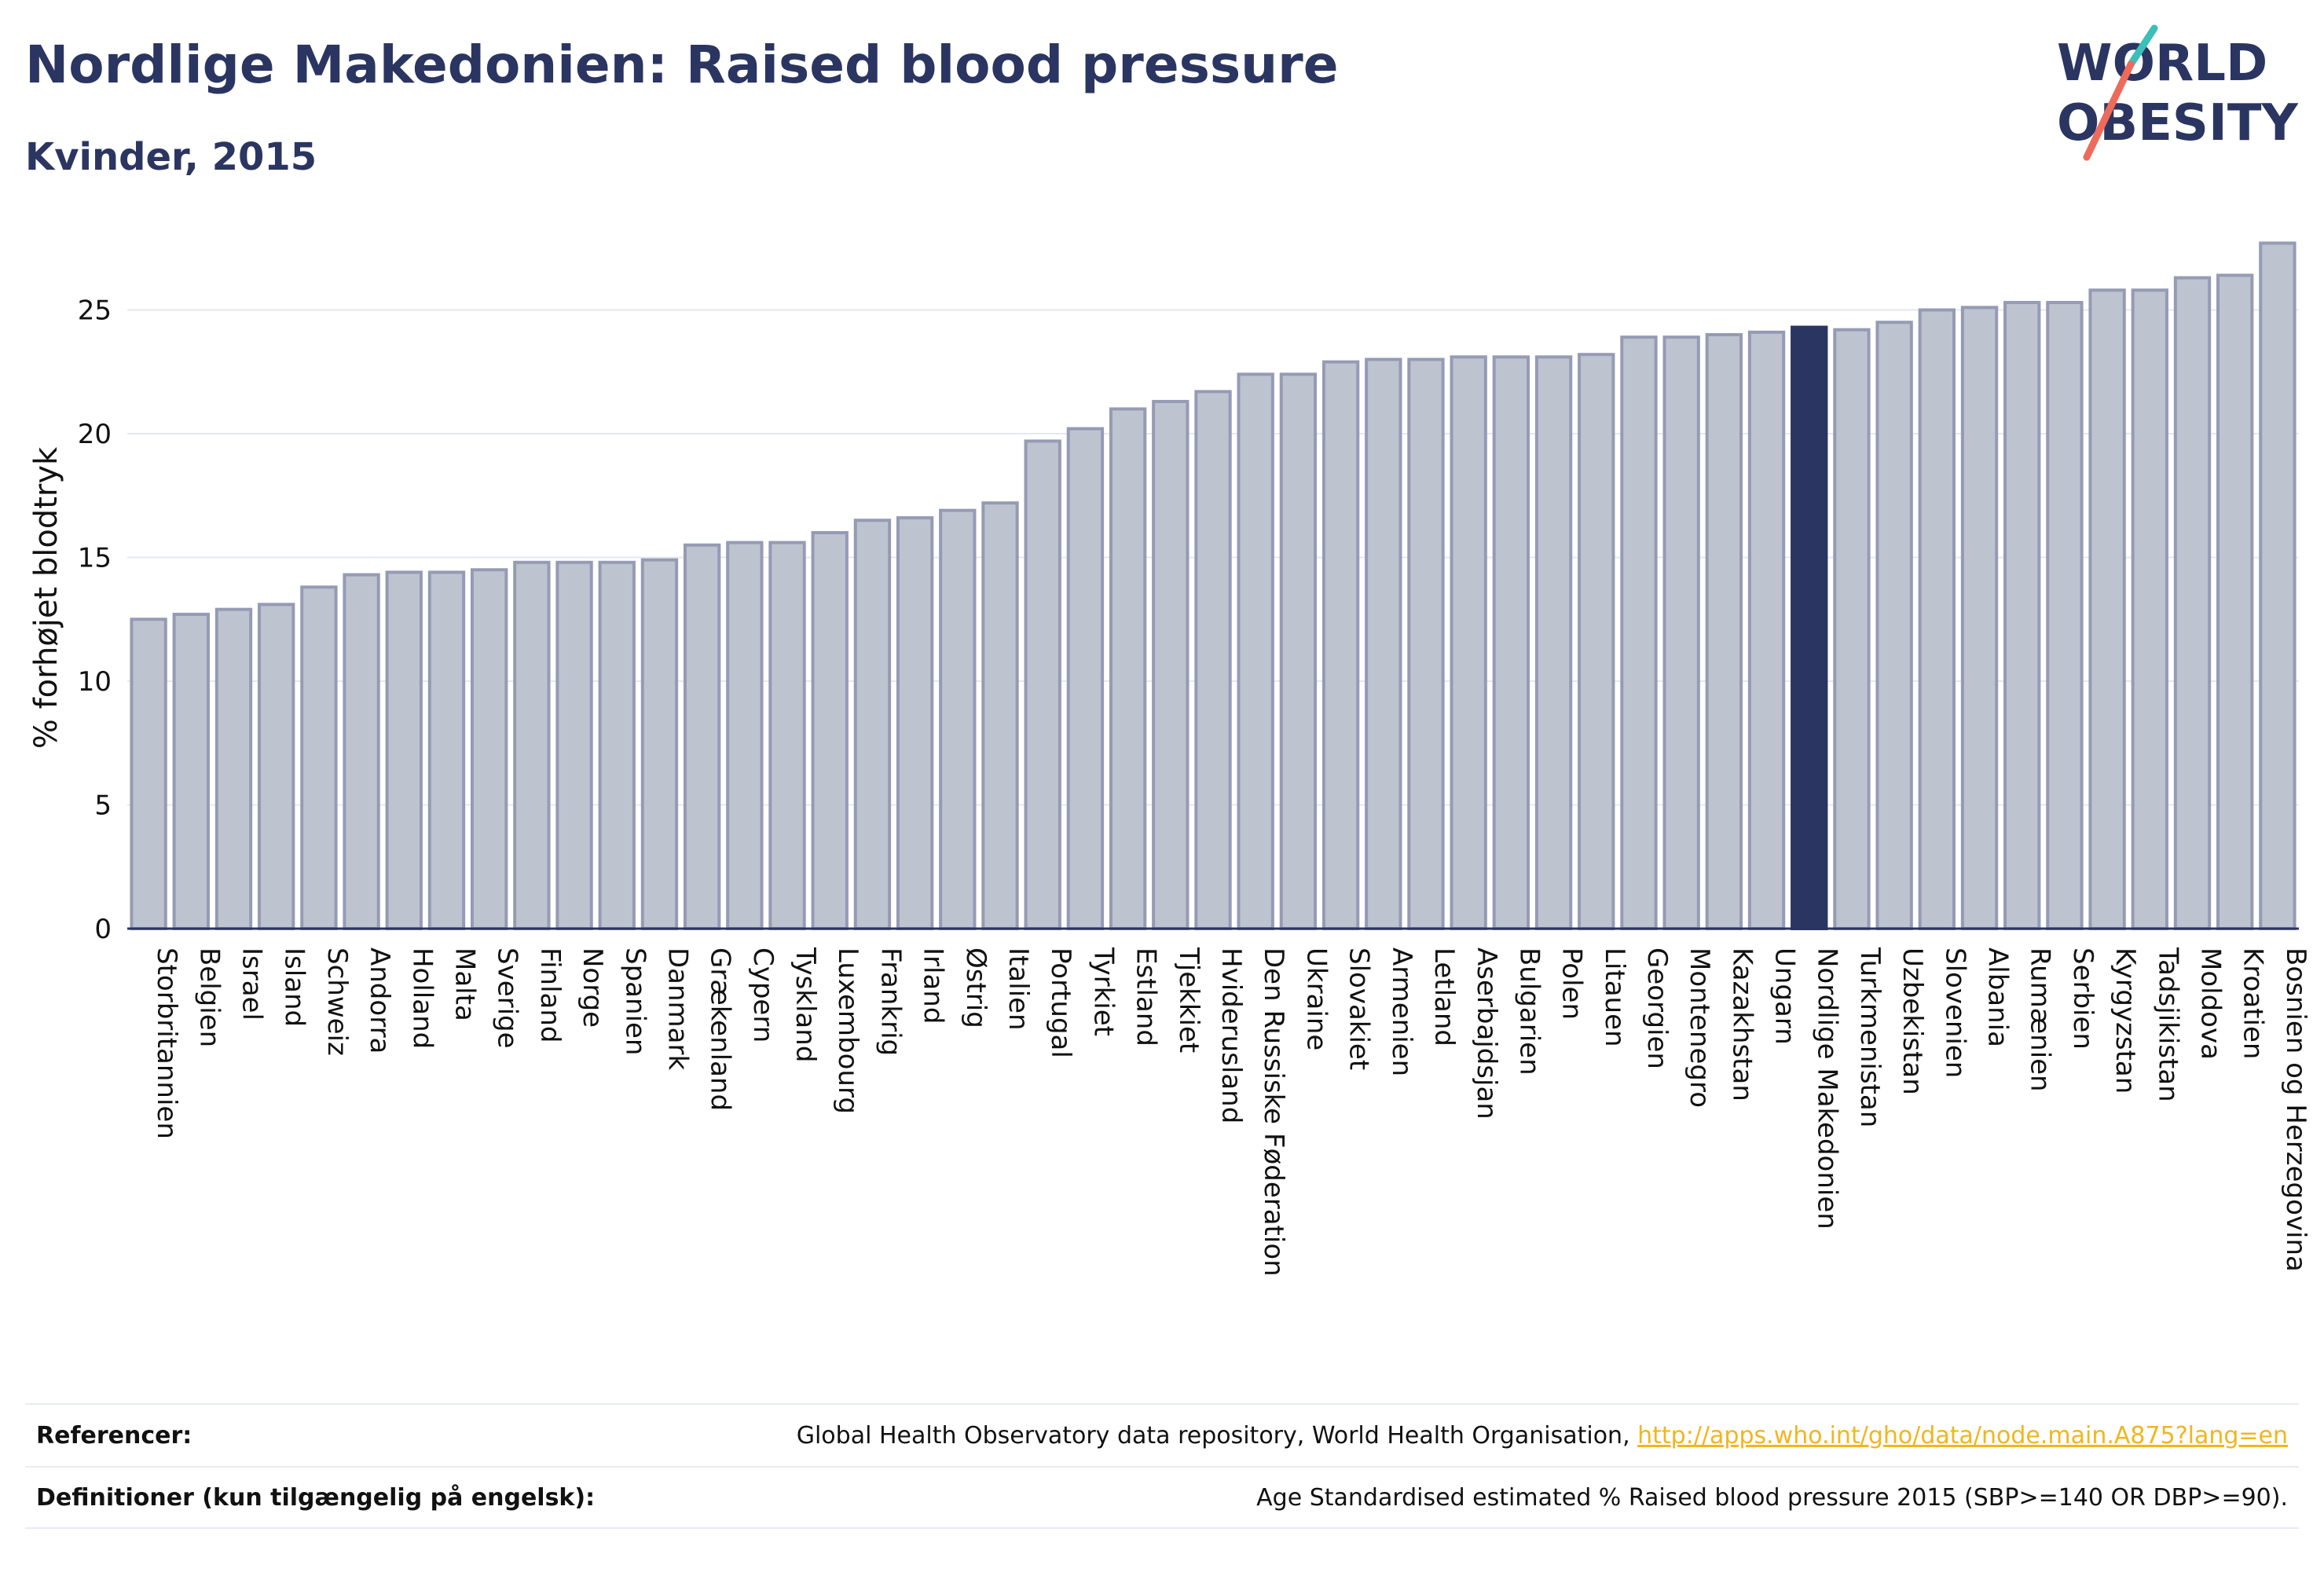  I want to click on x-tick-label: Rumænien, so click(2040, 1019).